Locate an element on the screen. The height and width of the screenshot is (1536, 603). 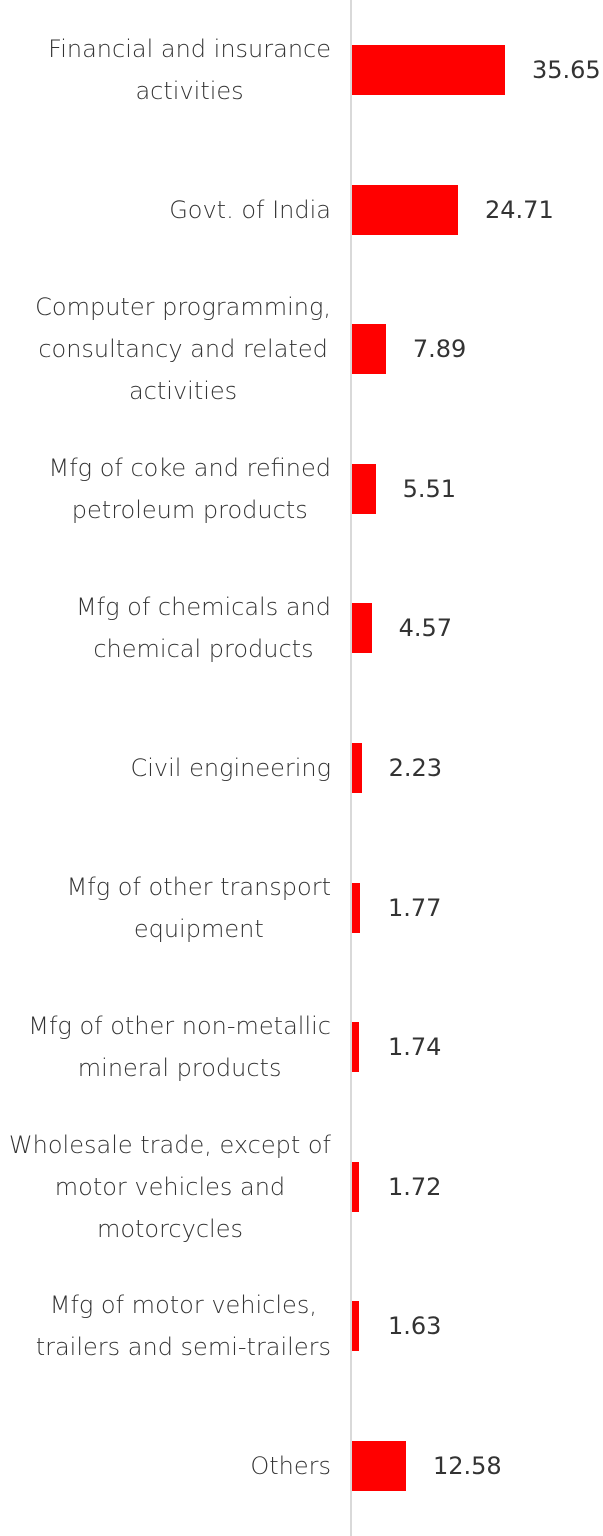
bar-row: Others 12.58 is located at coordinates (301, 1466).